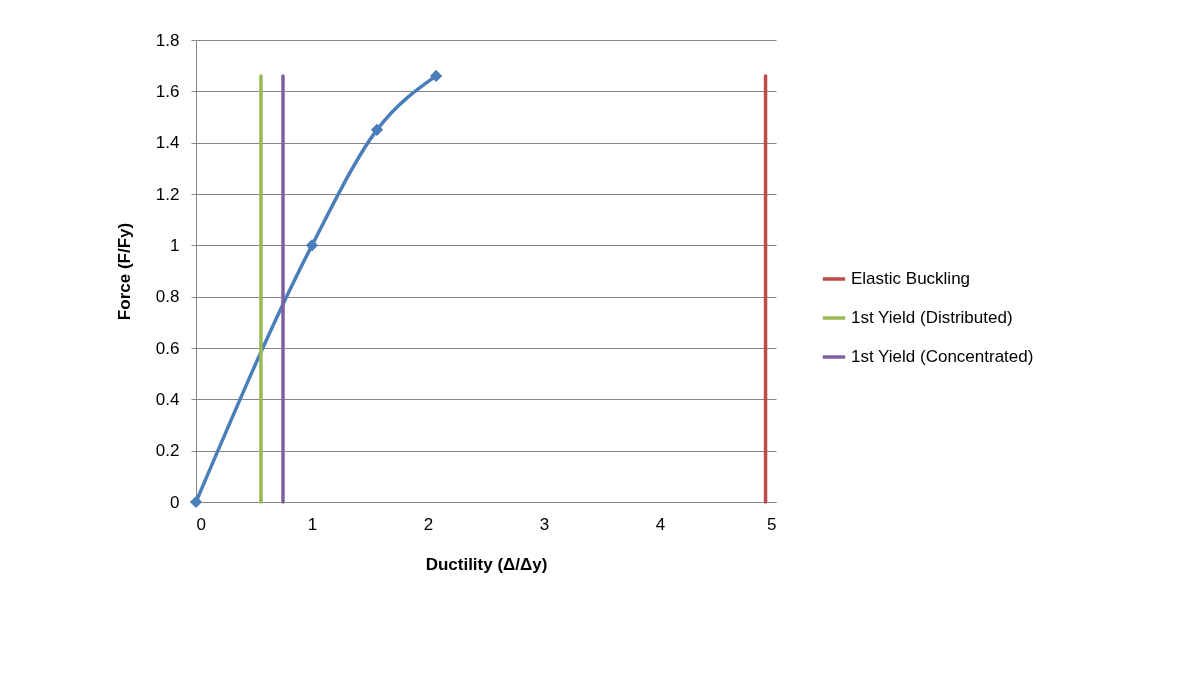 This screenshot has height=679, width=1185. Describe the element at coordinates (167, 40) in the screenshot. I see `y-tick-label: 1.8` at that location.